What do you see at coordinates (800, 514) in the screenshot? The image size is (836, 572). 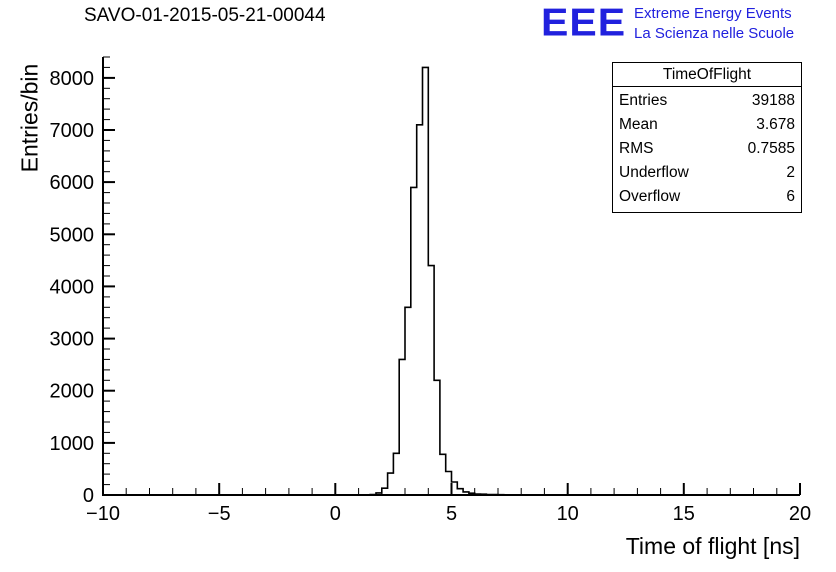 I see `x-tick-label: 20` at bounding box center [800, 514].